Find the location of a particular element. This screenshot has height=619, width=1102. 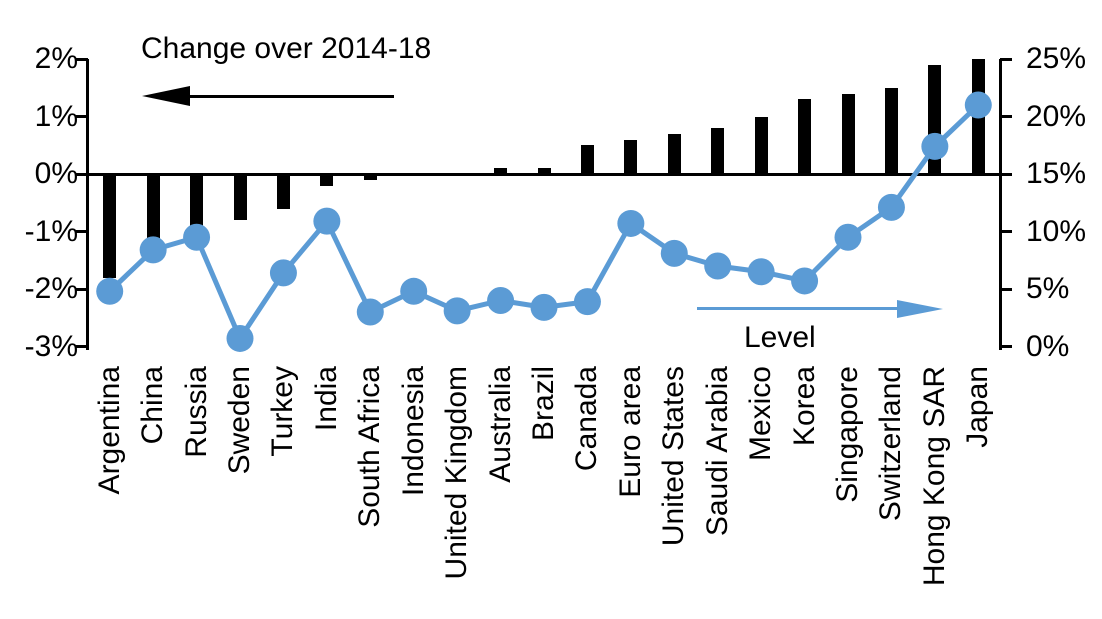

x-label-south-africa: South Africa is located at coordinates (370, 447).